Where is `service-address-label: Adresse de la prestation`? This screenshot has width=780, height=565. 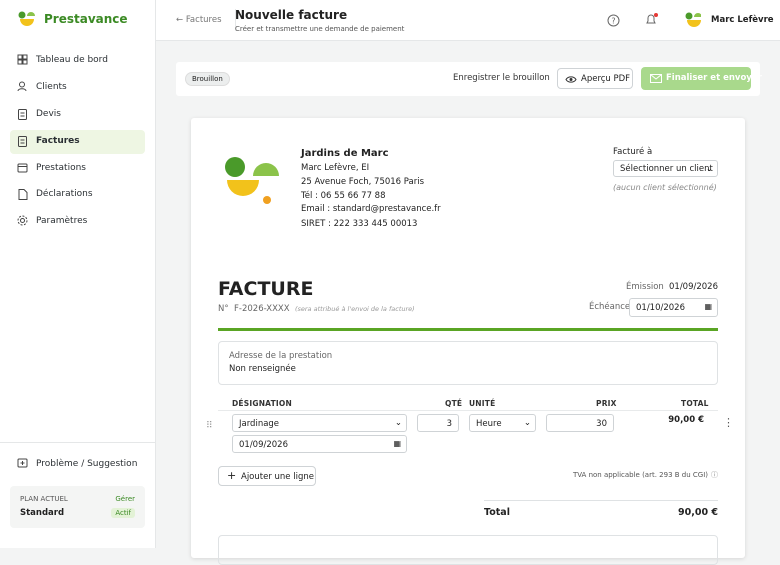 service-address-label: Adresse de la prestation is located at coordinates (281, 356).